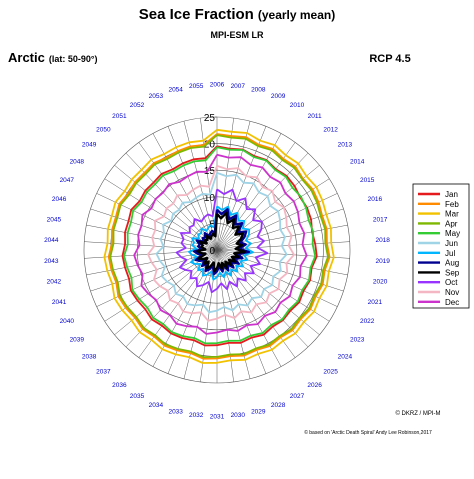  What do you see at coordinates (451, 282) in the screenshot?
I see `legend-label-oct: Oct` at bounding box center [451, 282].